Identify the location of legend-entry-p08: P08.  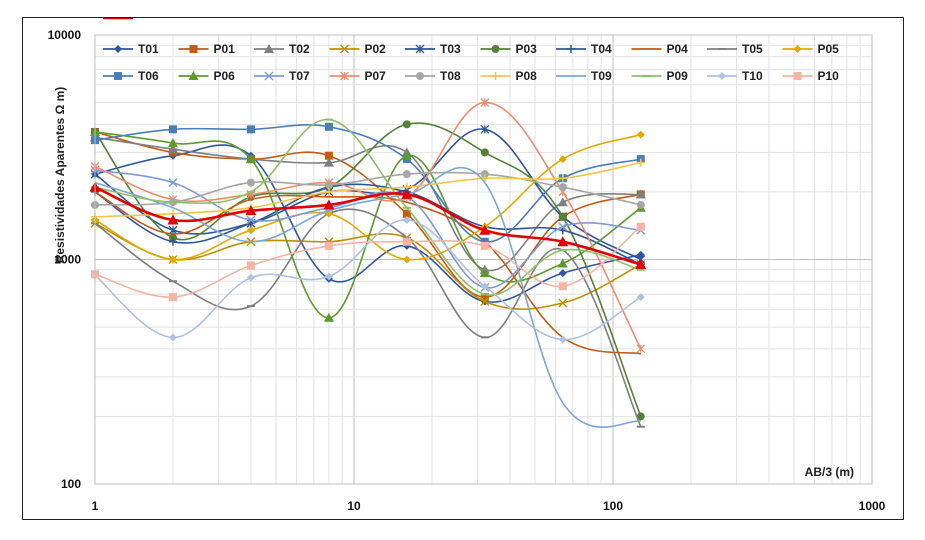
(508, 76).